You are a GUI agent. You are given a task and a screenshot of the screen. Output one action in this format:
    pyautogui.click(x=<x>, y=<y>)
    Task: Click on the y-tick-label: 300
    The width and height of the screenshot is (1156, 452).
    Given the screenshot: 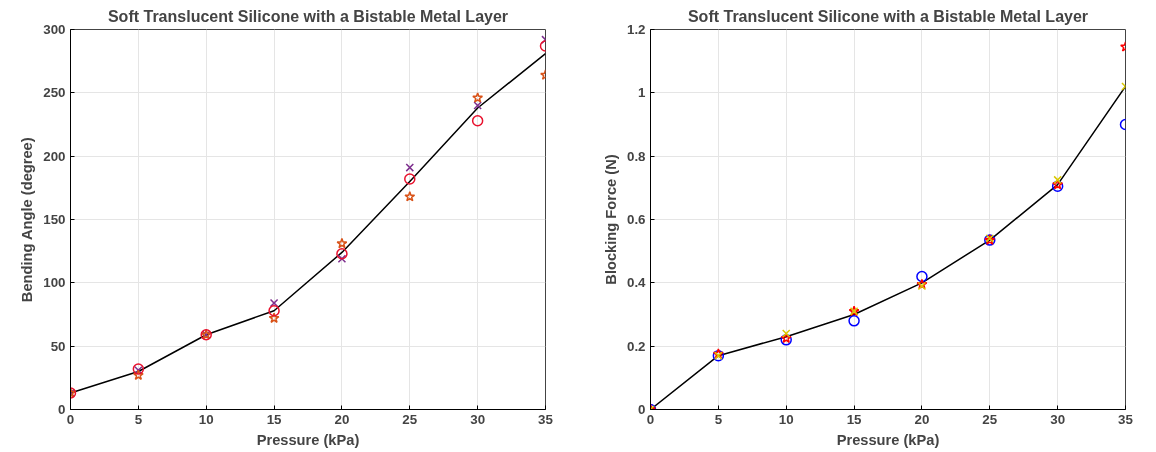 What is the action you would take?
    pyautogui.click(x=54, y=29)
    